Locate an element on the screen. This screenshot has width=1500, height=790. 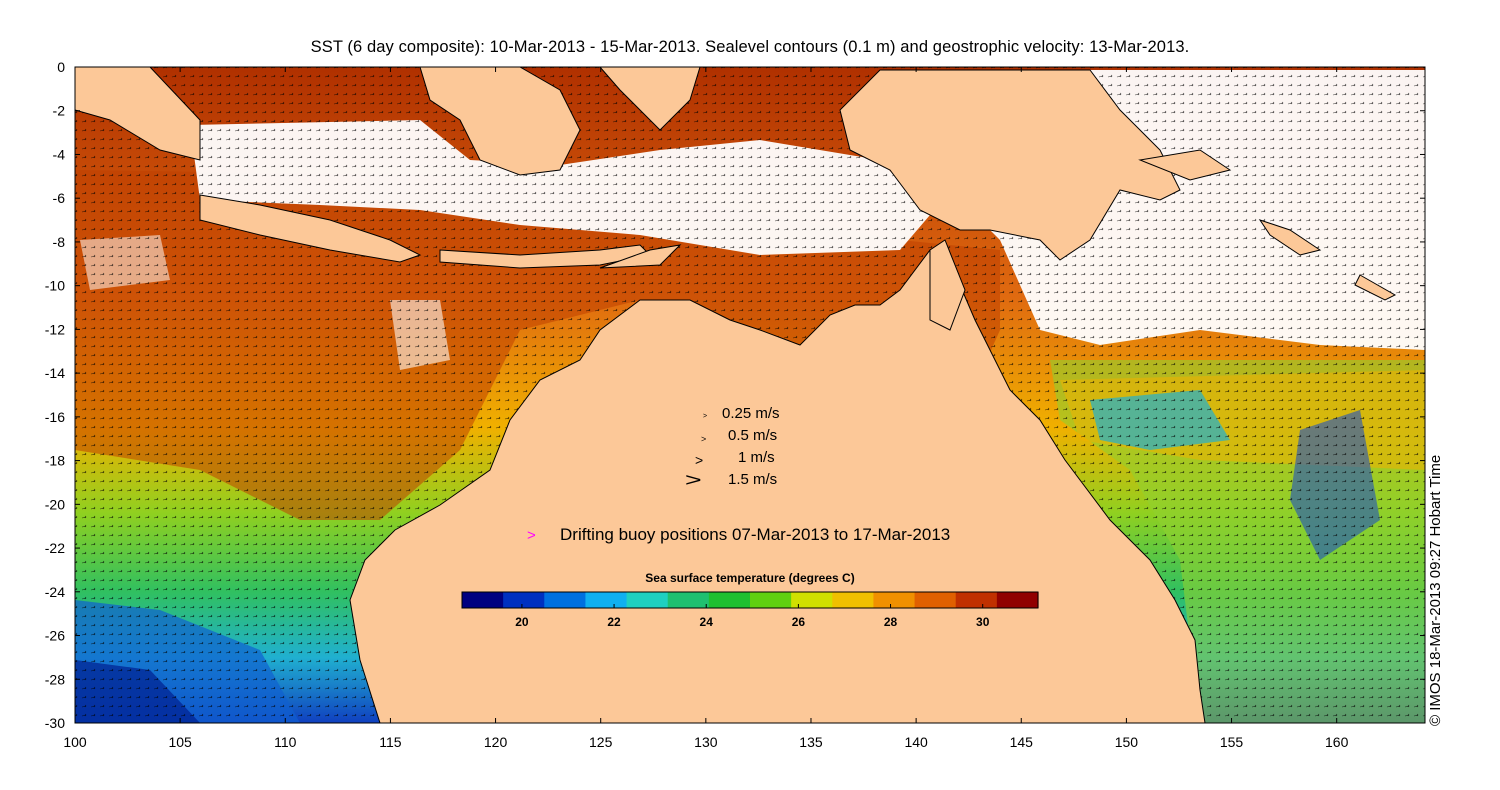
y-tick-label: 0 is located at coordinates (61, 67).